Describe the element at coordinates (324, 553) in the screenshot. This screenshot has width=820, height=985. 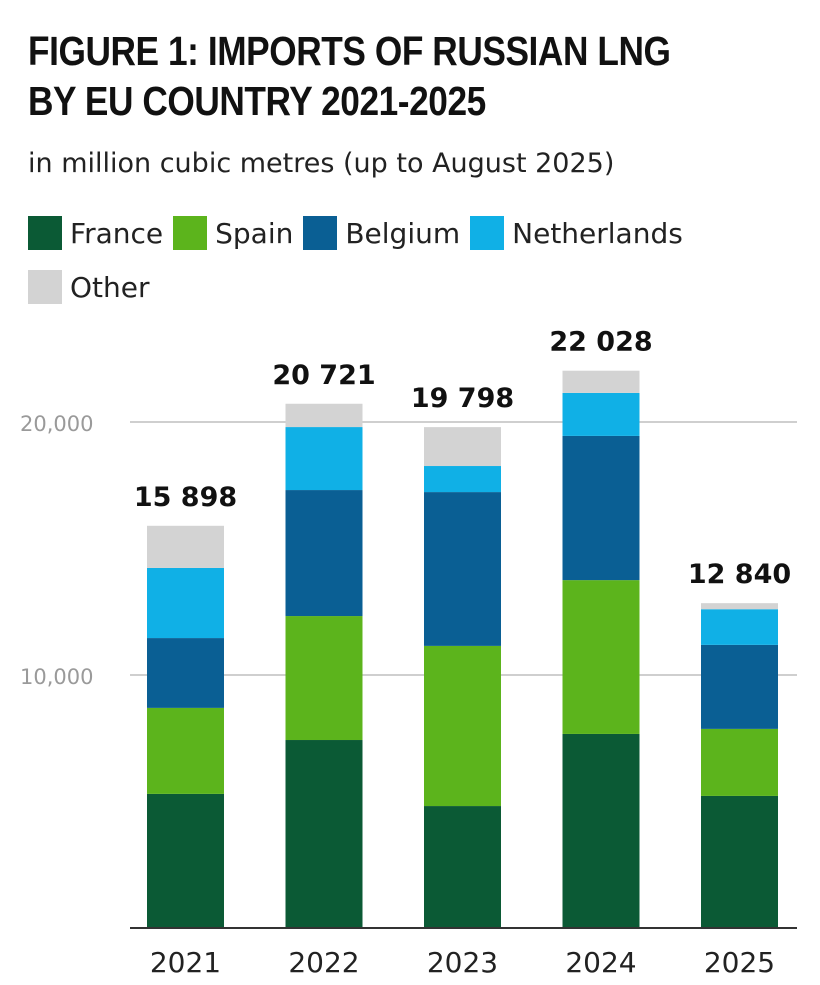
I see `bar-segment-belgium-2022` at that location.